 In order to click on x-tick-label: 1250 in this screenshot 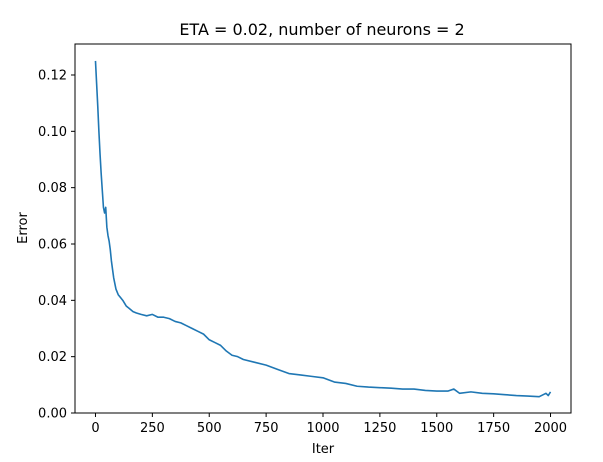, I will do `click(379, 428)`.